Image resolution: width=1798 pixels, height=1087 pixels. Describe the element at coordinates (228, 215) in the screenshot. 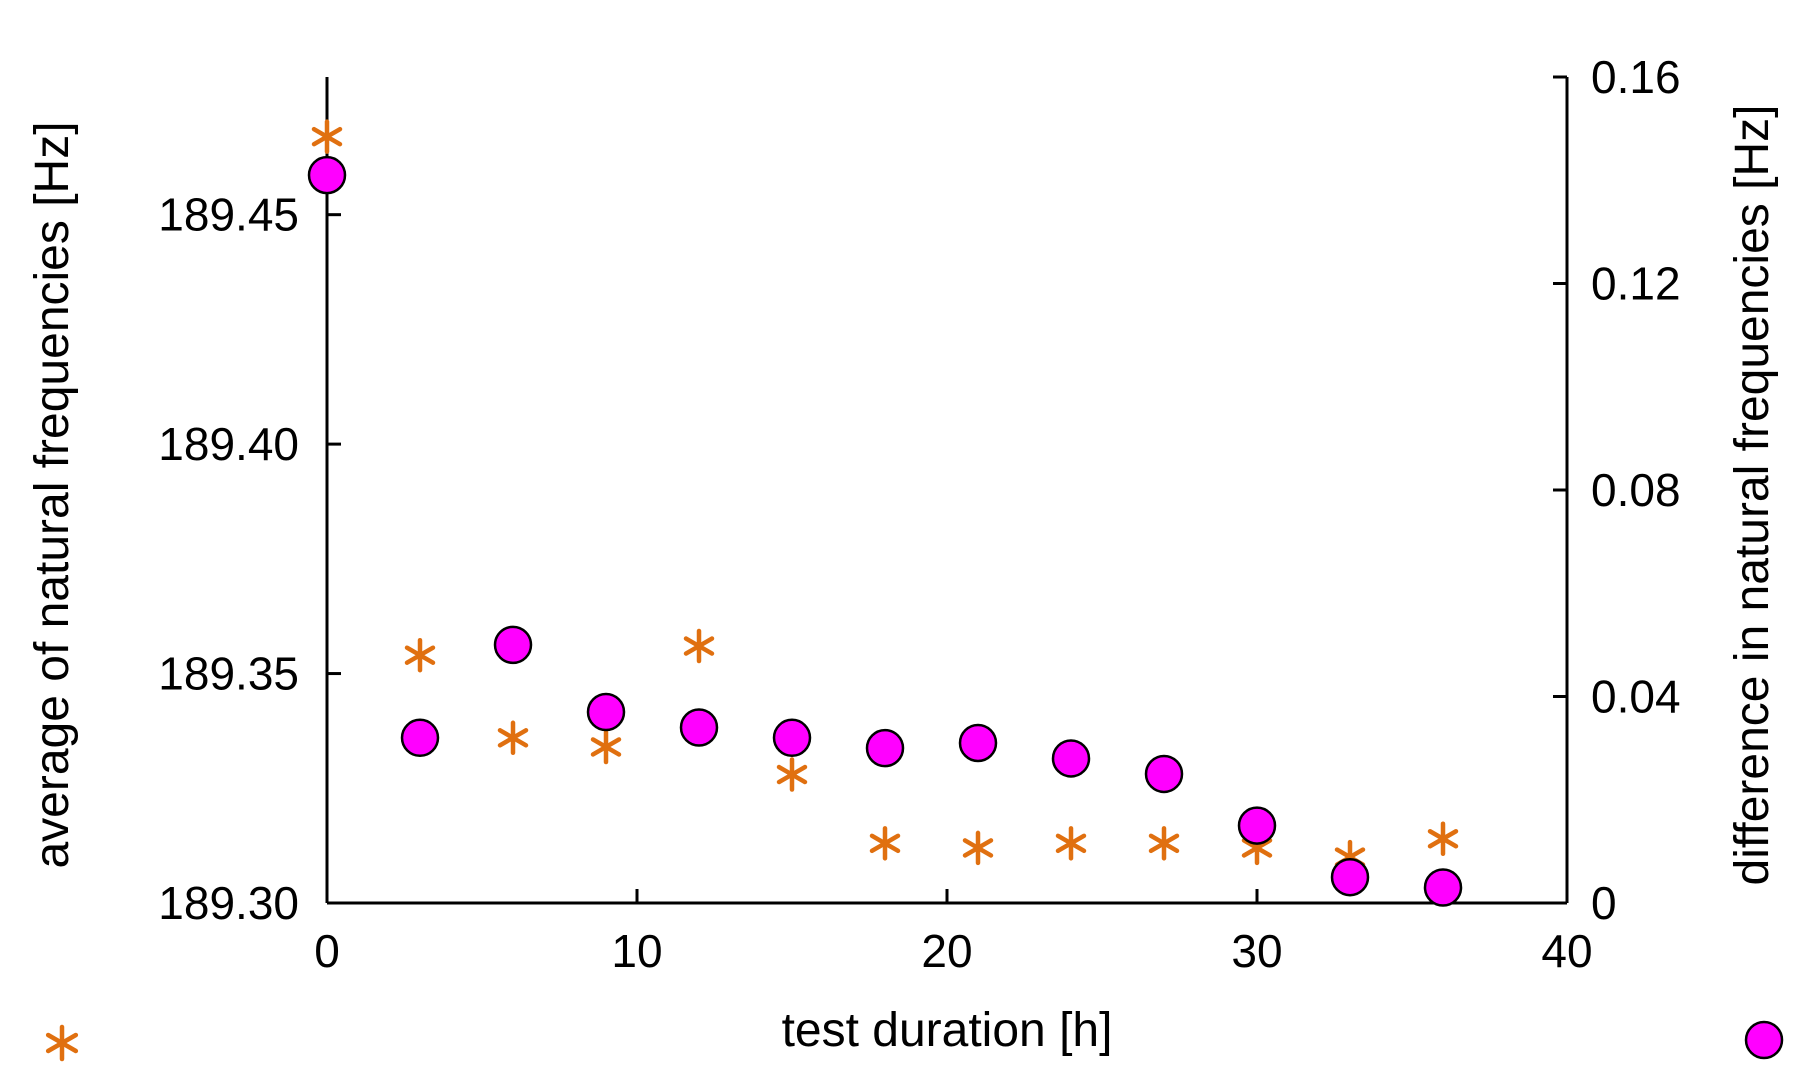

I see `left-y-tick-label: 189.45` at that location.